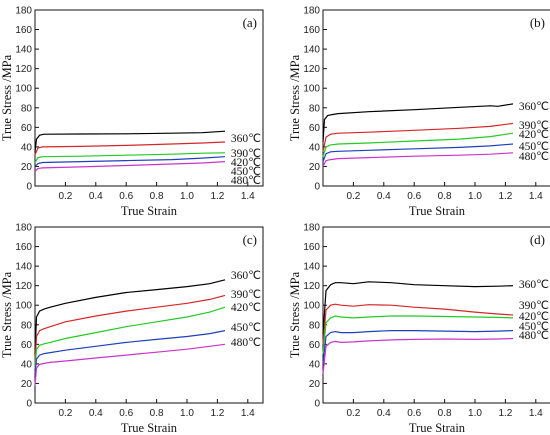 This screenshot has height=435, width=550. I want to click on panel-label: (d), so click(537, 239).